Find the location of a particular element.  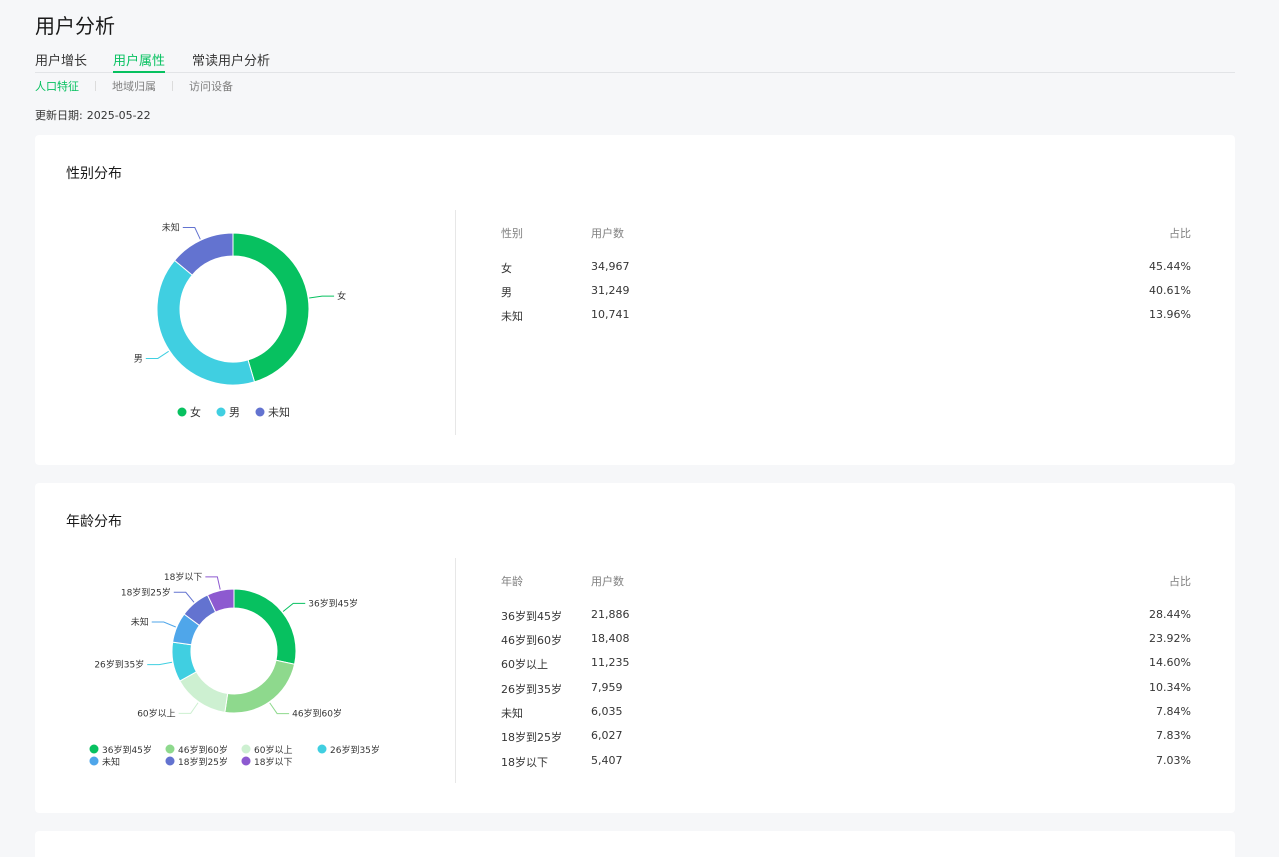

donut-slice-label: 18岁以下 is located at coordinates (183, 577).